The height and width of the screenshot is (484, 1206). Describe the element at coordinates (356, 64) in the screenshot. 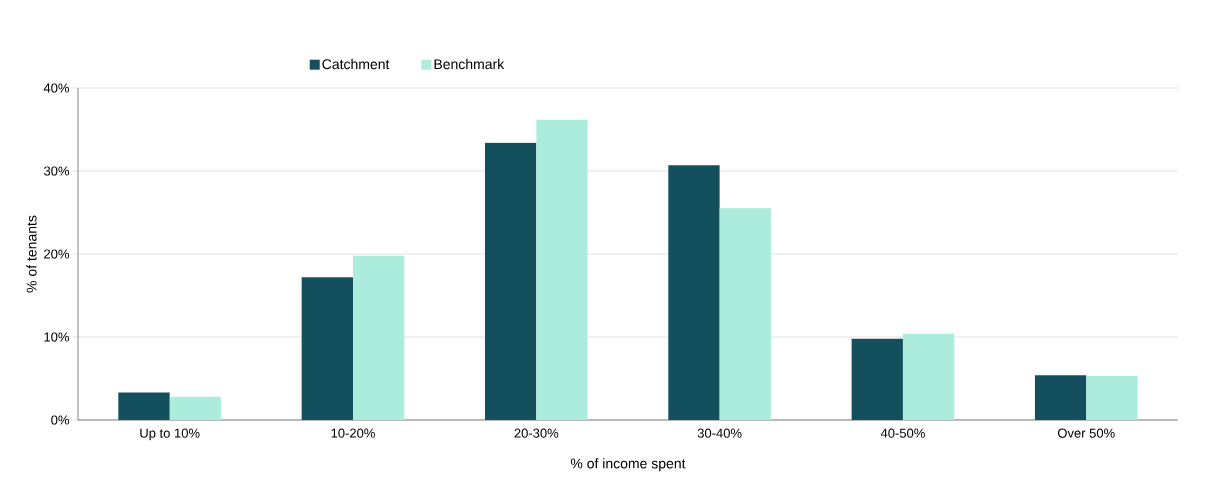

I see `legend-label: Catchment` at that location.